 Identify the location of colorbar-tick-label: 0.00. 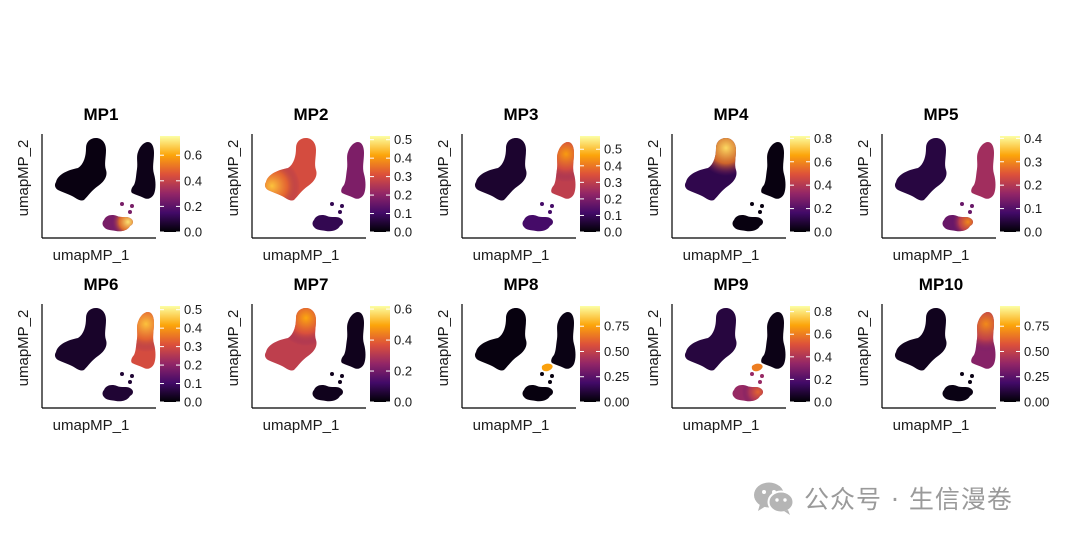
(1036, 402).